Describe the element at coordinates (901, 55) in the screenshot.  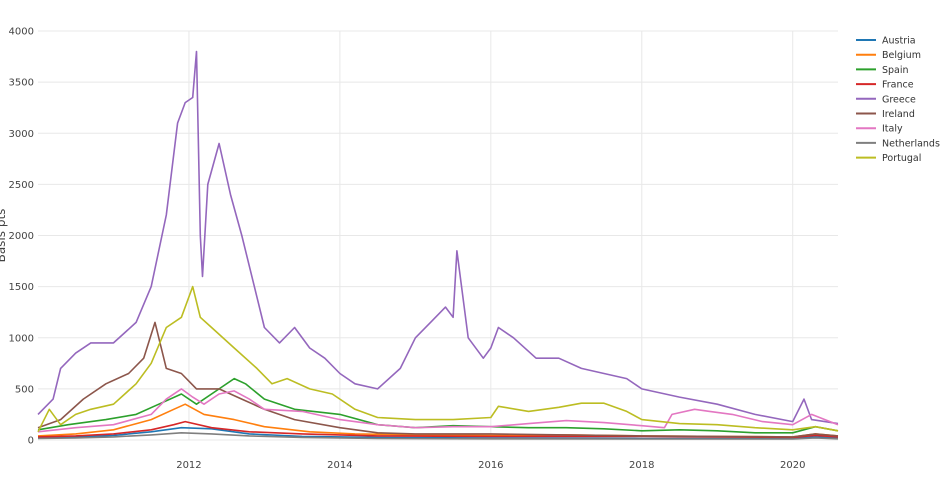
I see `legend-label: Belgium` at that location.